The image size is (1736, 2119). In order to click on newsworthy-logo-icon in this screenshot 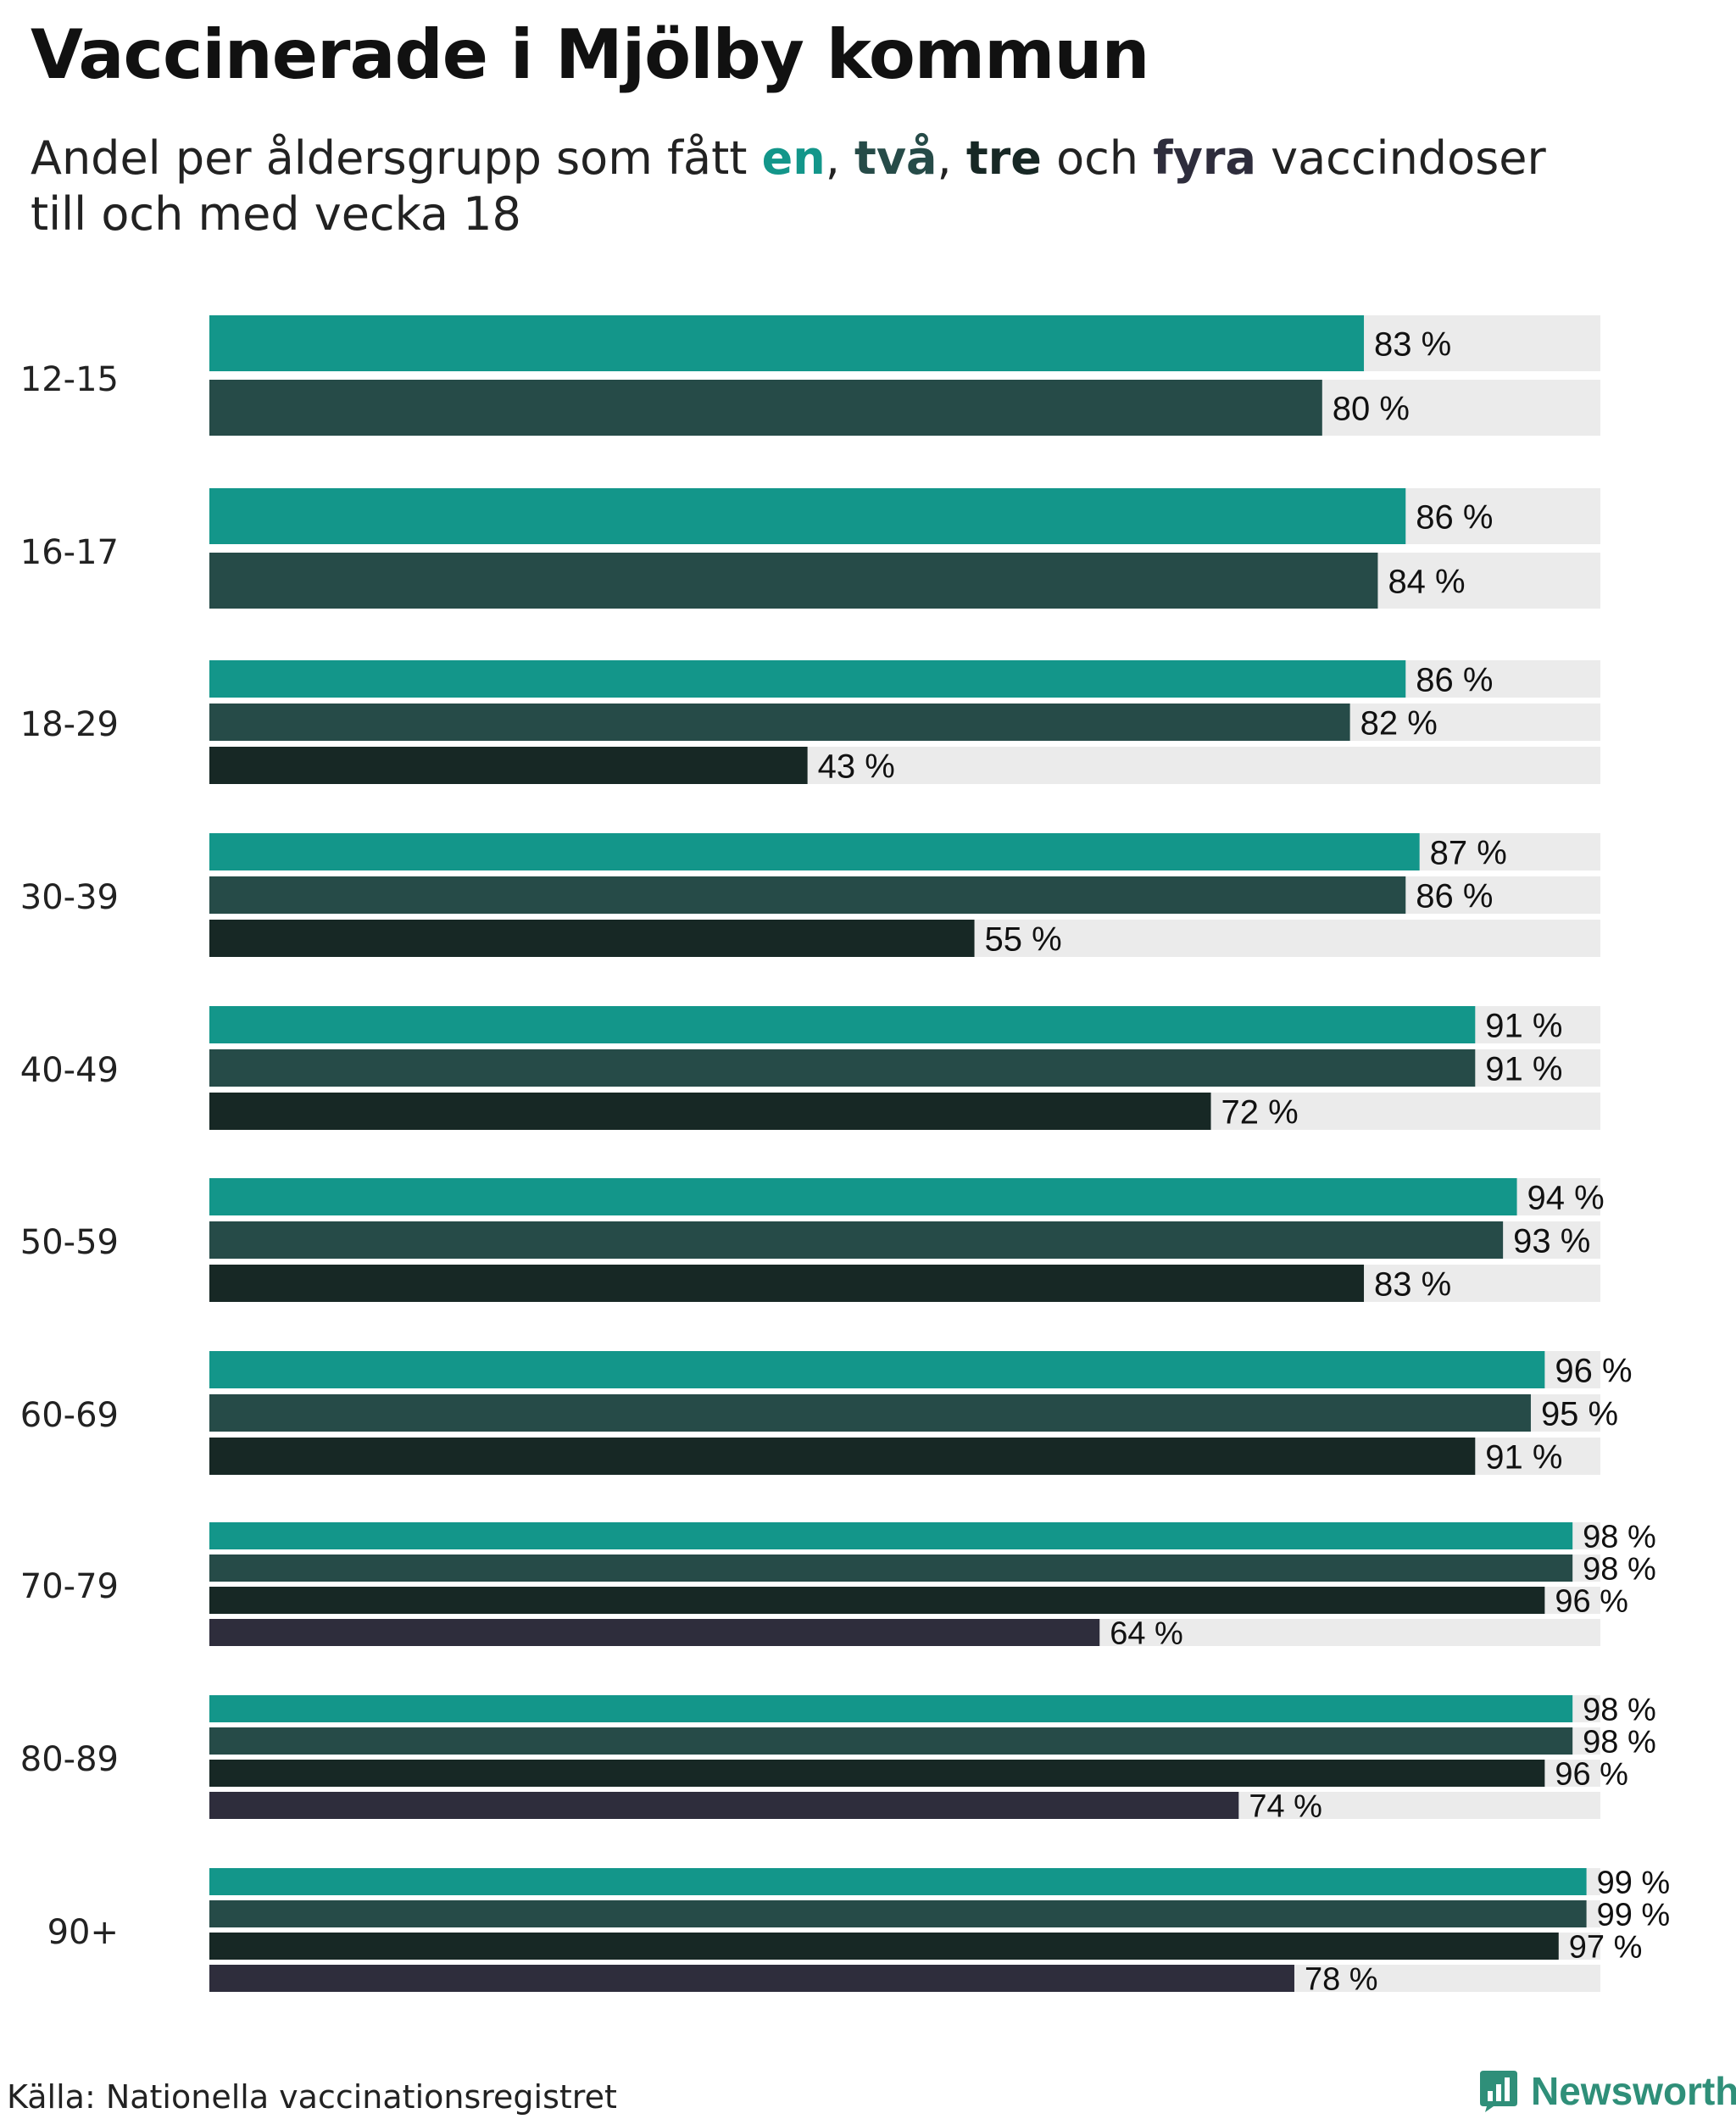, I will do `click(1498, 2092)`.